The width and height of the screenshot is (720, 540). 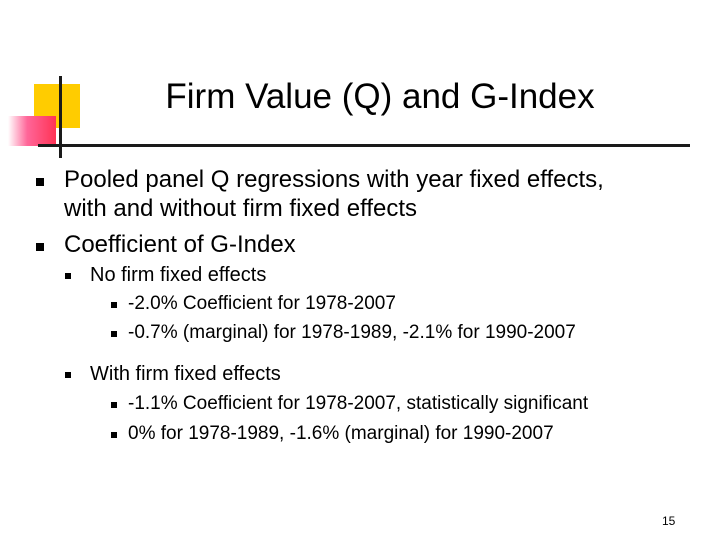 What do you see at coordinates (241, 208) in the screenshot?
I see `bullet-text-continued: with and without firm fixed effects` at bounding box center [241, 208].